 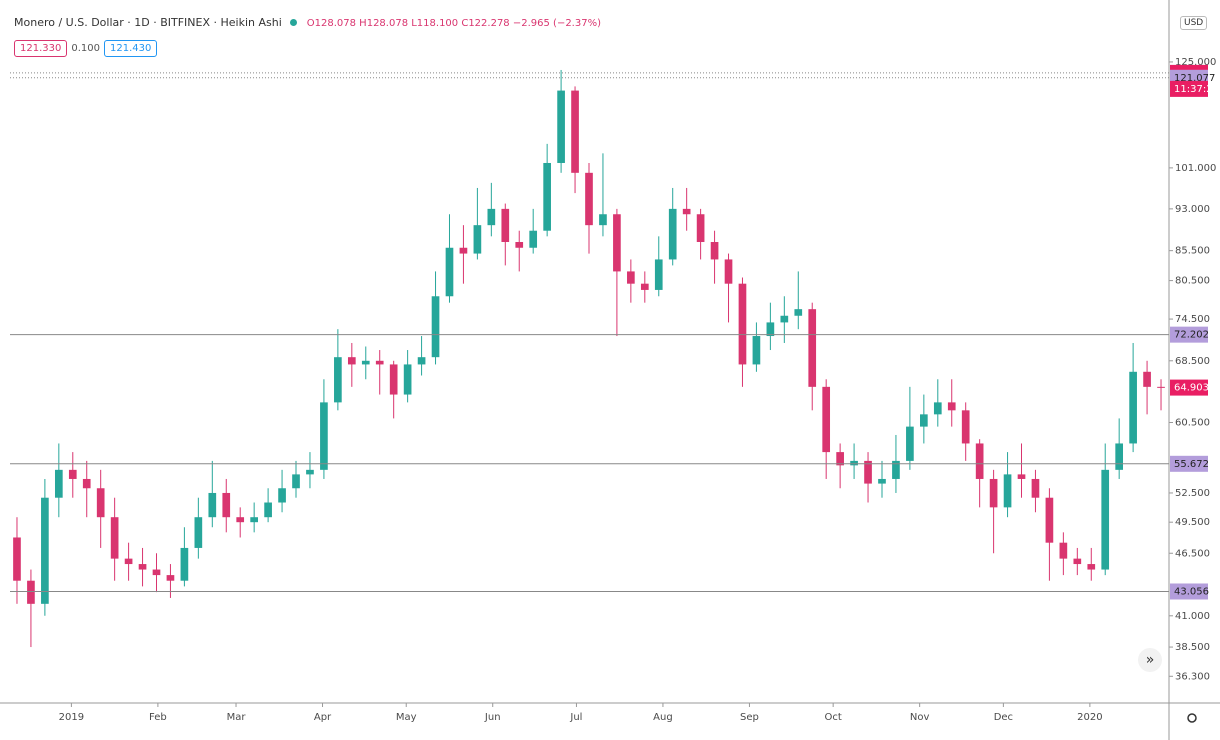 What do you see at coordinates (920, 717) in the screenshot?
I see `x-tick-label: Nov` at bounding box center [920, 717].